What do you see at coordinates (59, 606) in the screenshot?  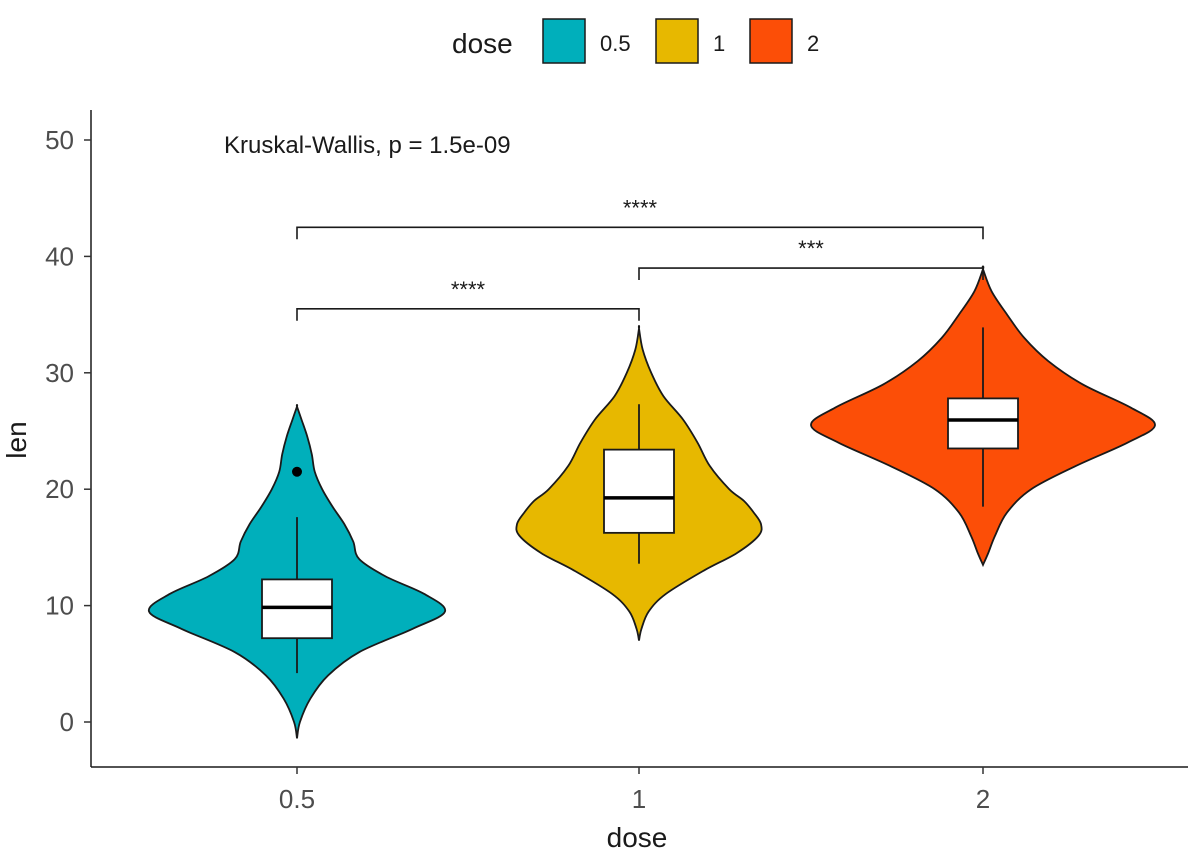 I see `y-tick-label: 10` at bounding box center [59, 606].